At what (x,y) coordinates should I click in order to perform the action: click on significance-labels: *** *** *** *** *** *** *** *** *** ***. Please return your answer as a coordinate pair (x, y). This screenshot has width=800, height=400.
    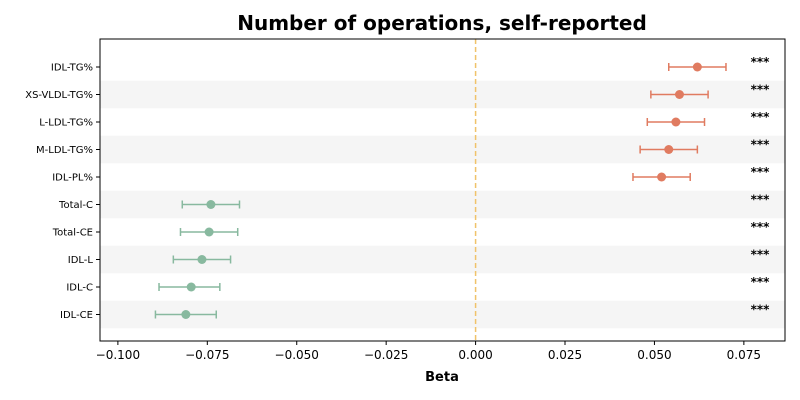
    Looking at the image, I should click on (761, 186).